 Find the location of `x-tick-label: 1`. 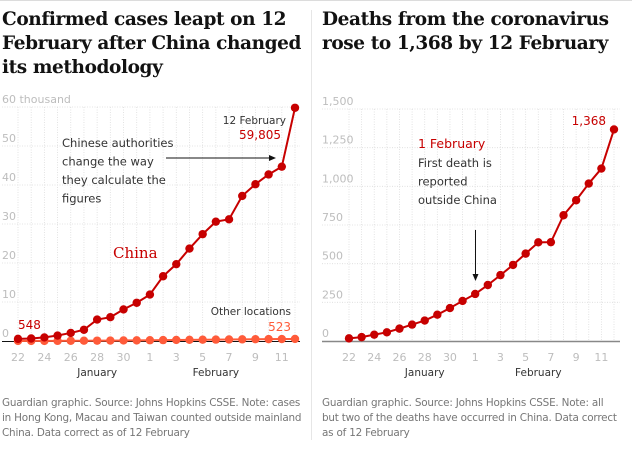

x-tick-label: 1 is located at coordinates (475, 357).